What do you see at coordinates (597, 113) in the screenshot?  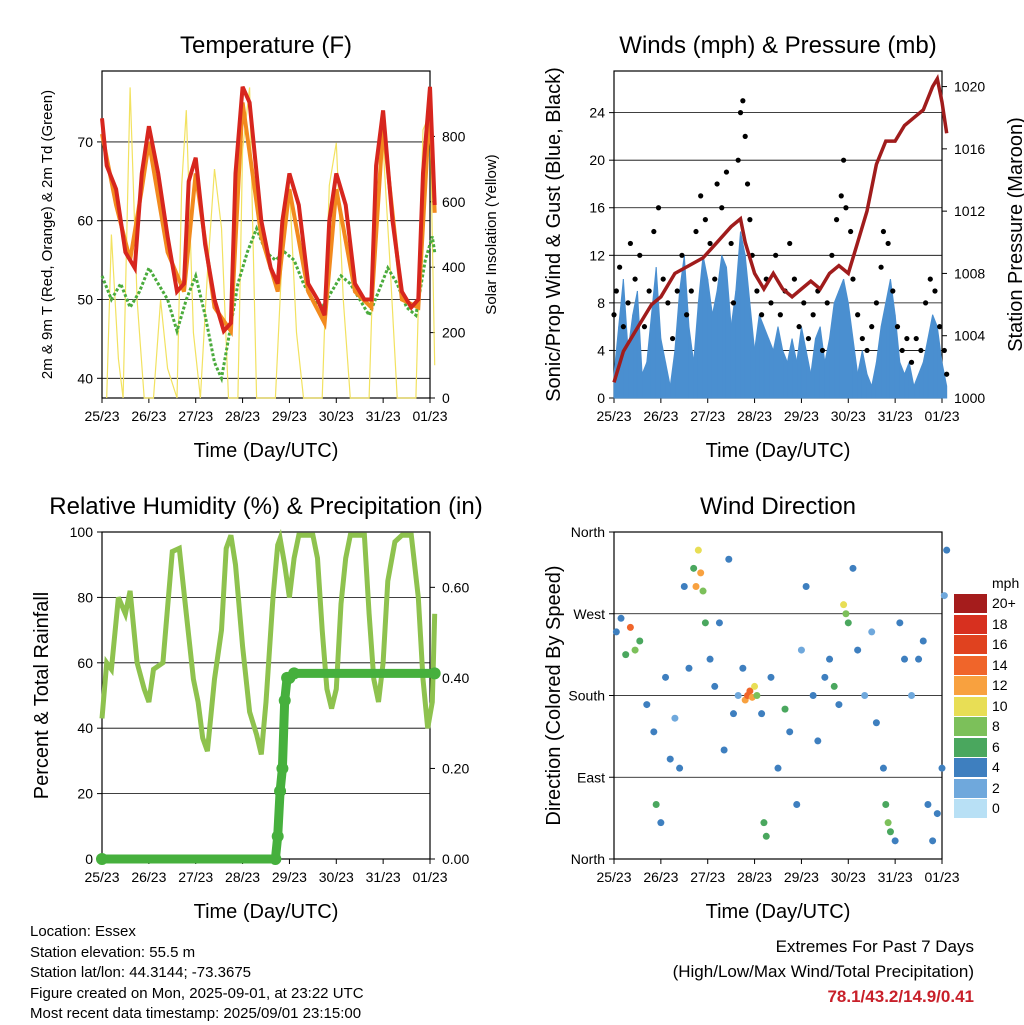 I see `y-tick-label: 24` at bounding box center [597, 113].